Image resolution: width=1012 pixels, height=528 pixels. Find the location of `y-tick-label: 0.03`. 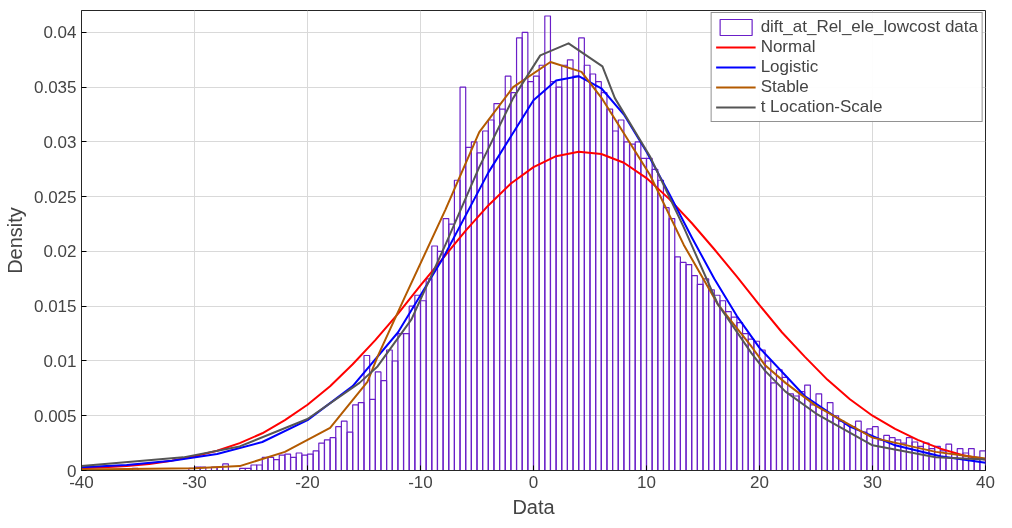

y-tick-label: 0.03 is located at coordinates (60, 142).